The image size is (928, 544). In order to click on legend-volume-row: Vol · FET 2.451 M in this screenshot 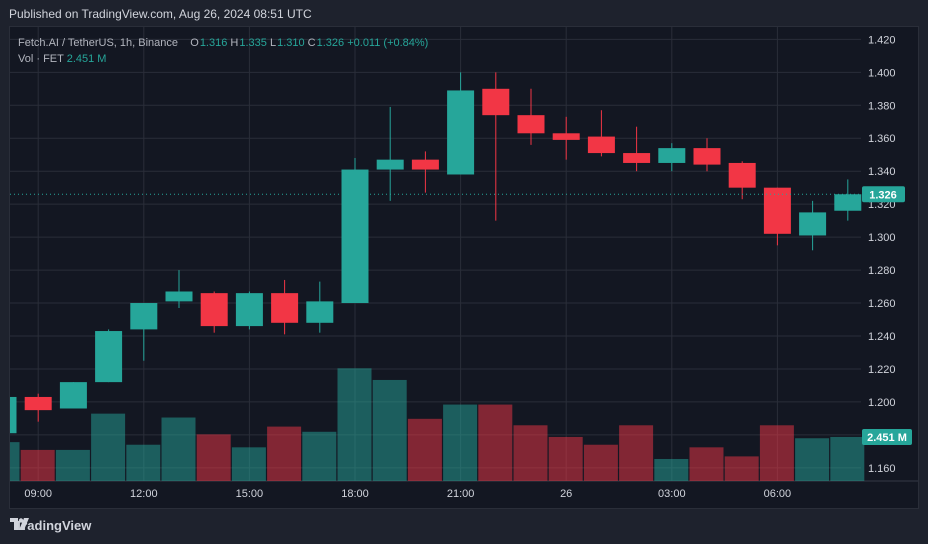, I will do `click(223, 59)`.